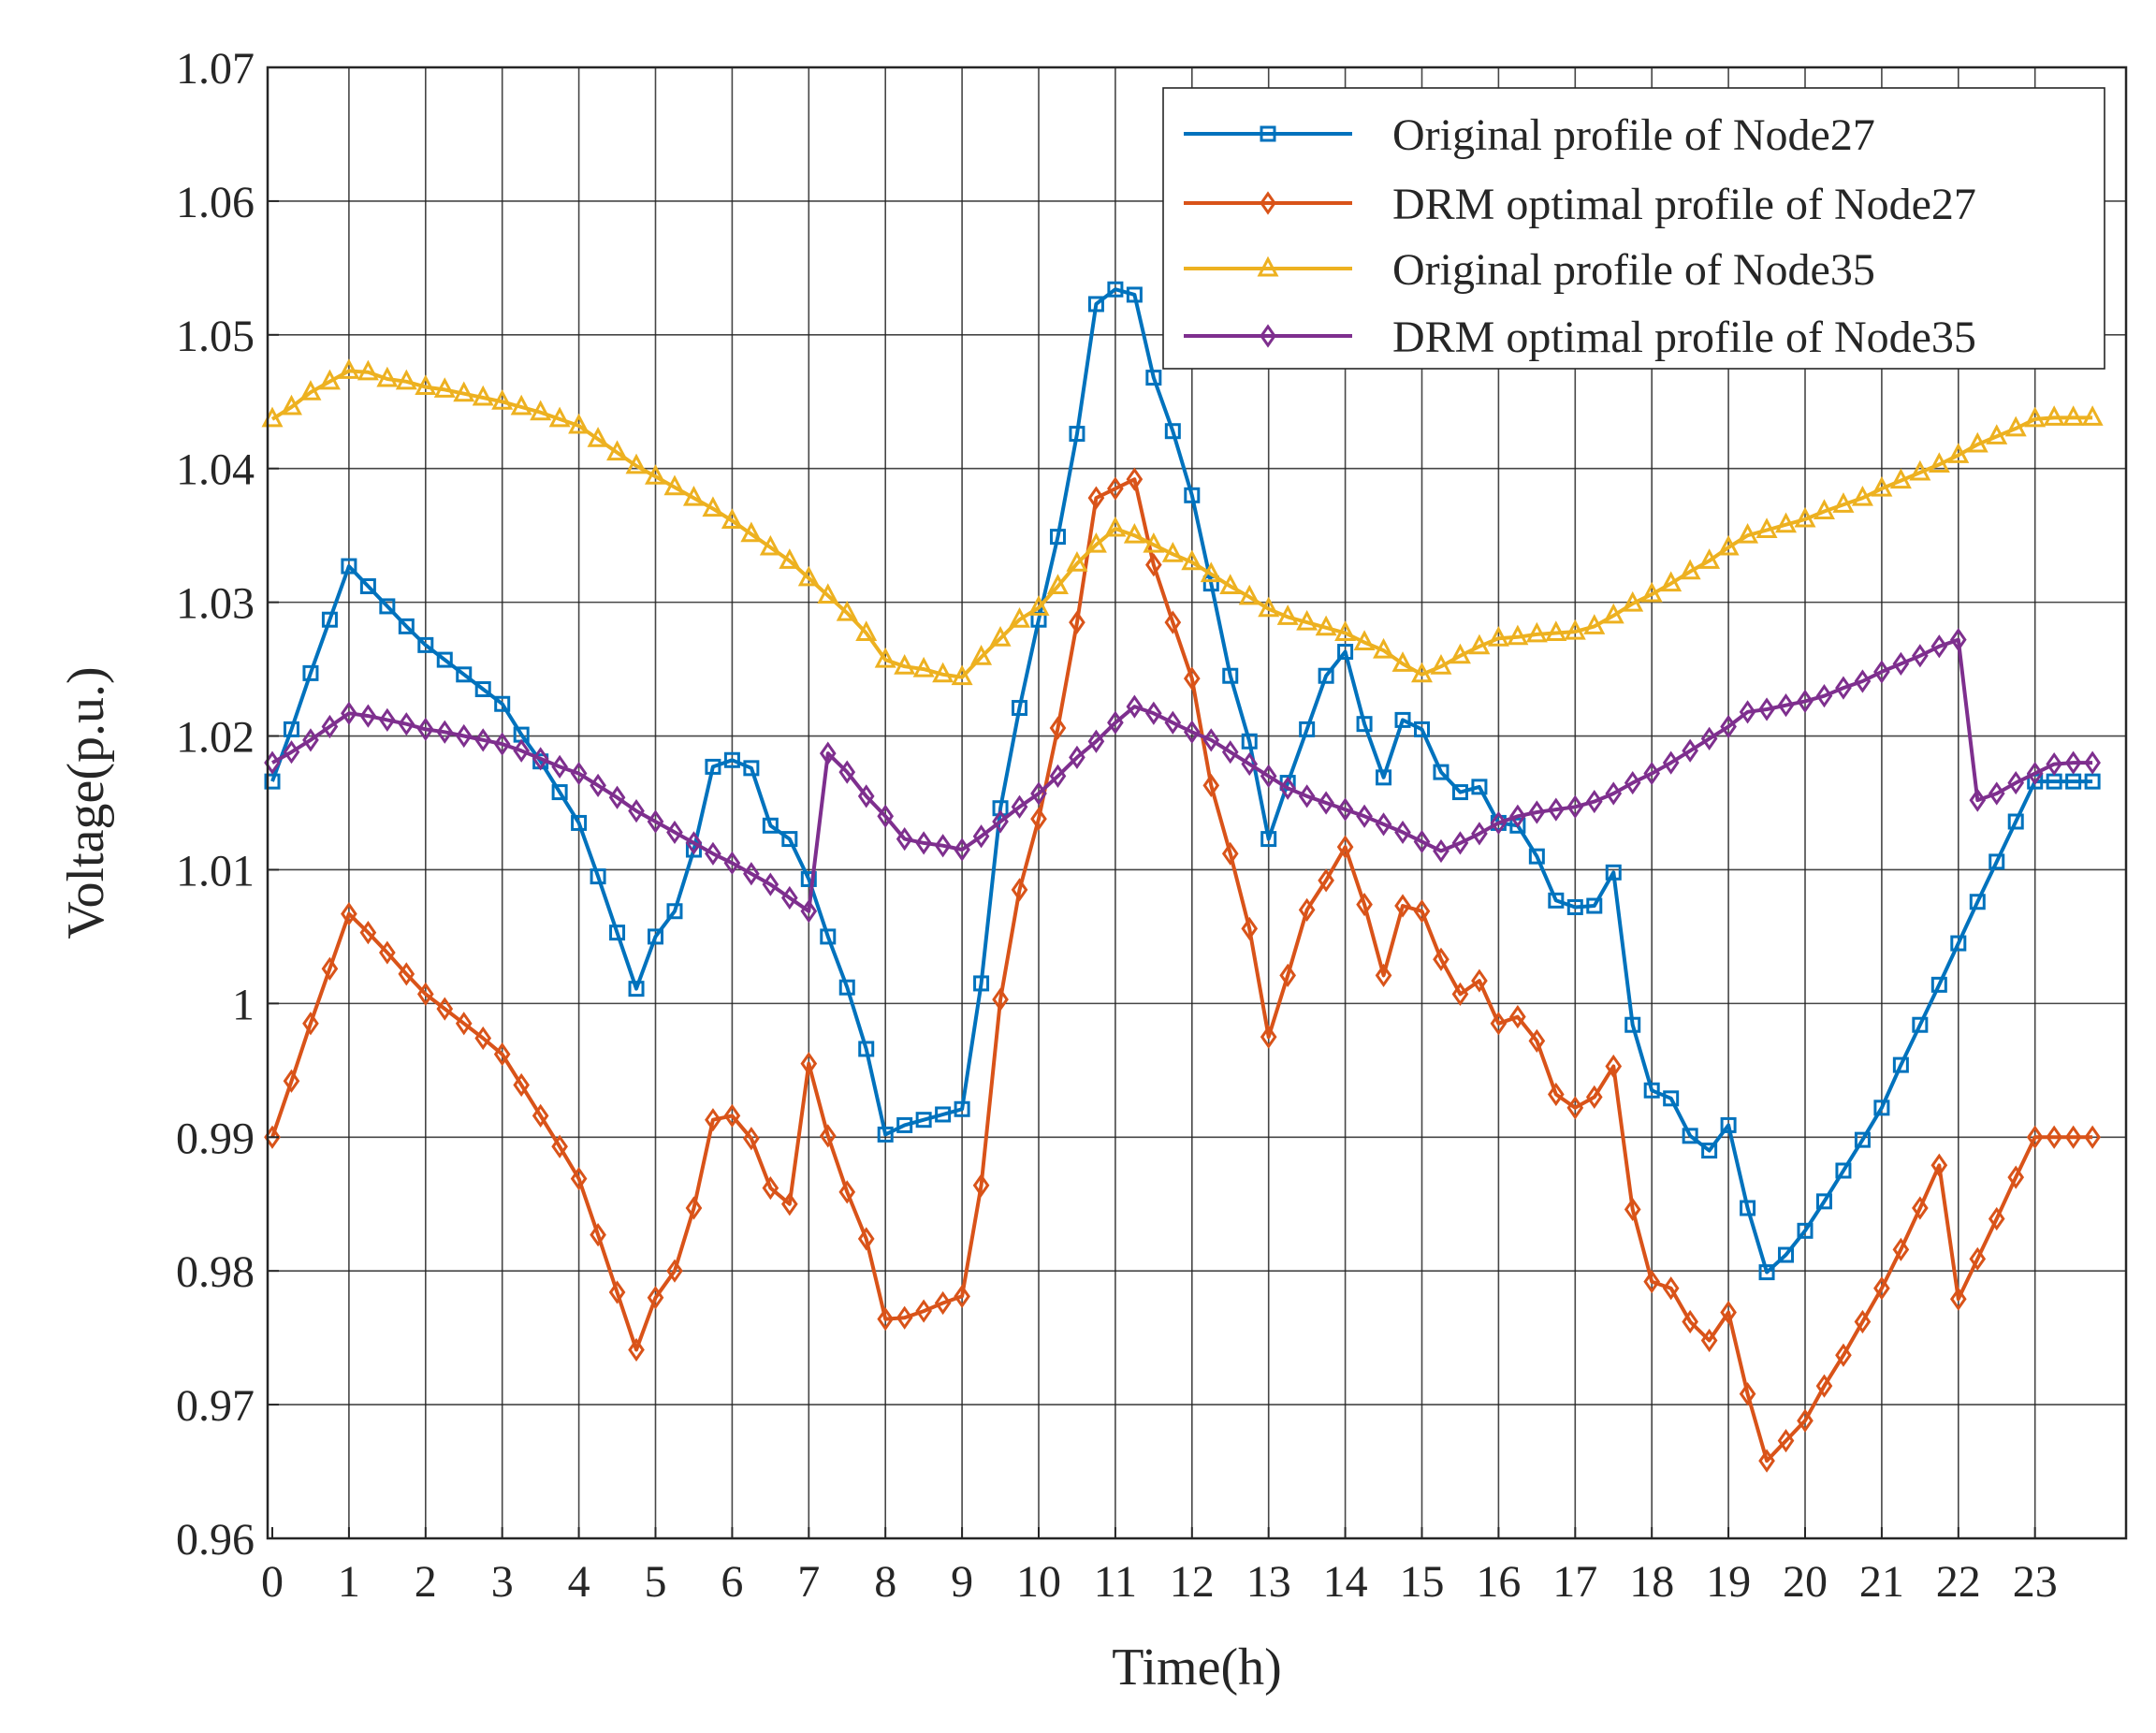  What do you see at coordinates (1268, 203) in the screenshot?
I see `legend-marker` at bounding box center [1268, 203].